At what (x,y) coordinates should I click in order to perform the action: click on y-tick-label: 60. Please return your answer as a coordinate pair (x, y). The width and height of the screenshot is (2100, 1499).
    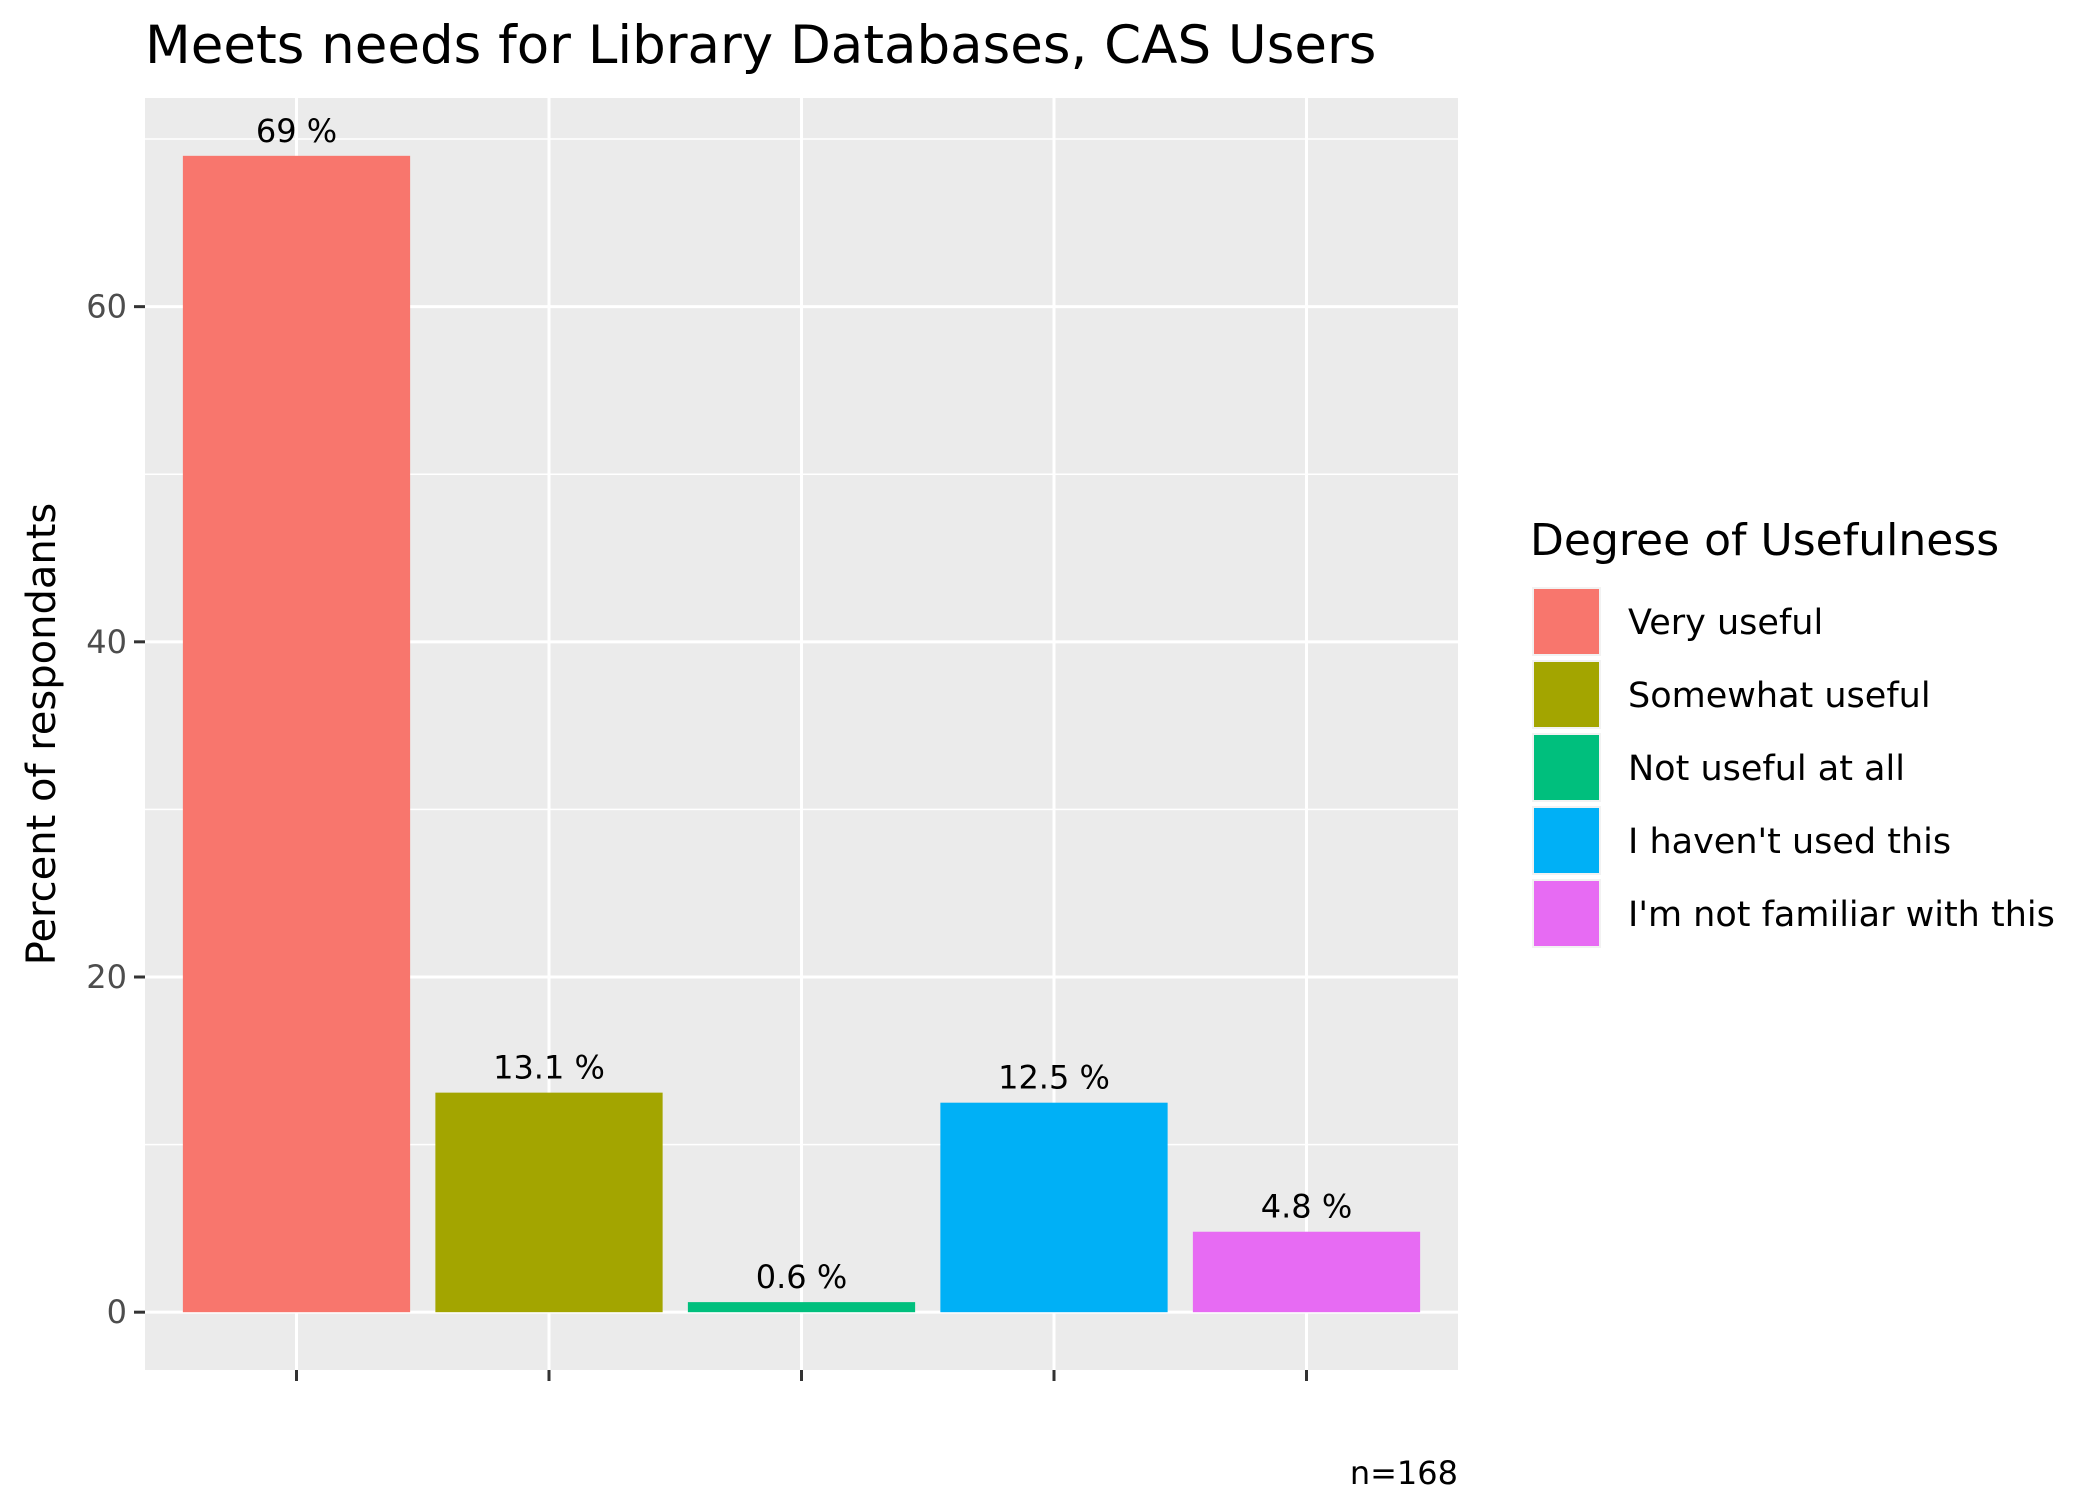
    Looking at the image, I should click on (106, 307).